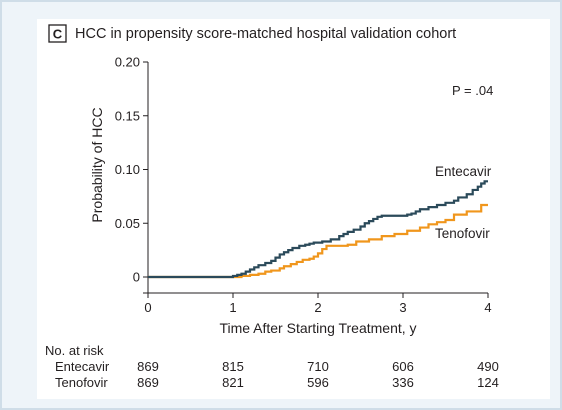  Describe the element at coordinates (127, 115) in the screenshot. I see `y-tick-label: 0.15` at that location.